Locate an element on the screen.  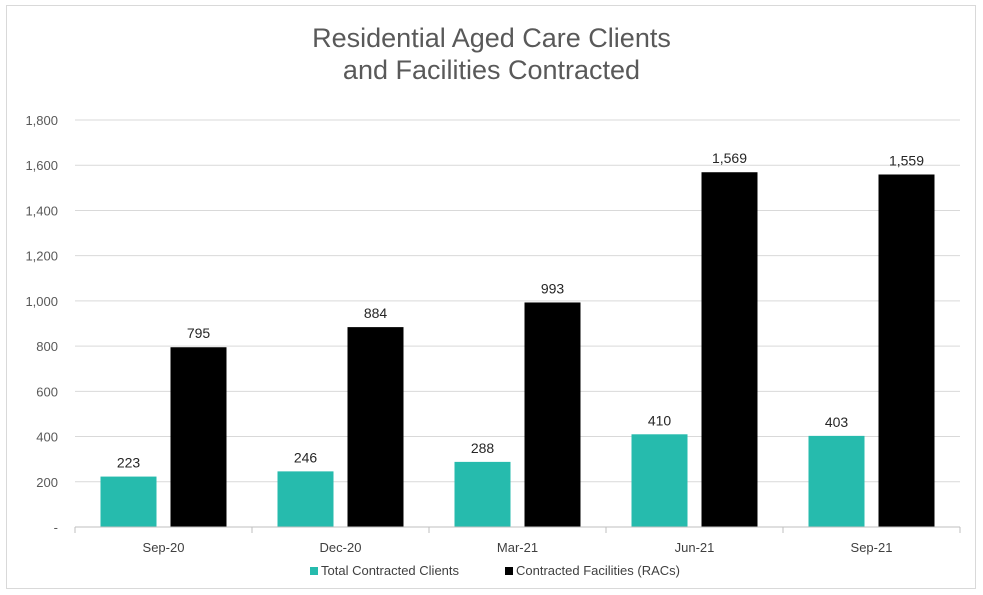
y-tick-label: 1,800 is located at coordinates (41, 120).